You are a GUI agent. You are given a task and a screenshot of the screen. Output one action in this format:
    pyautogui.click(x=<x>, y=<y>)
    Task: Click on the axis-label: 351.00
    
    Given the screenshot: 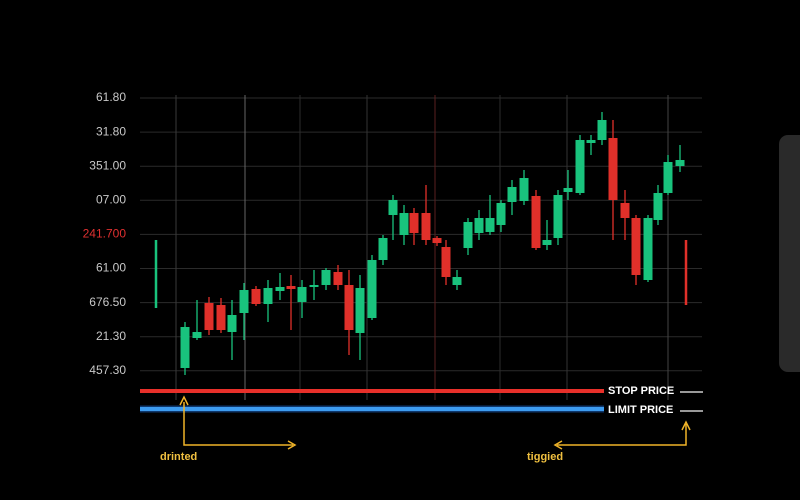 What is the action you would take?
    pyautogui.click(x=107, y=165)
    